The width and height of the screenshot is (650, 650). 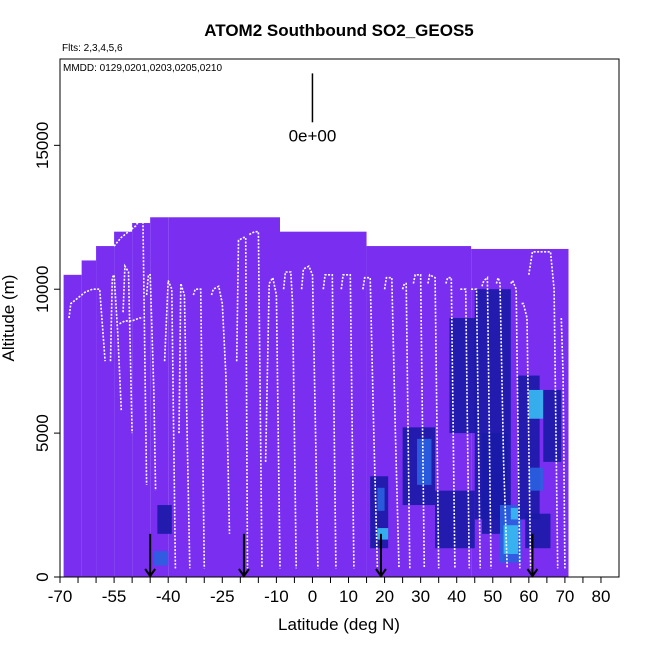 I want to click on scale-bar-label: 0e+00, so click(x=313, y=135).